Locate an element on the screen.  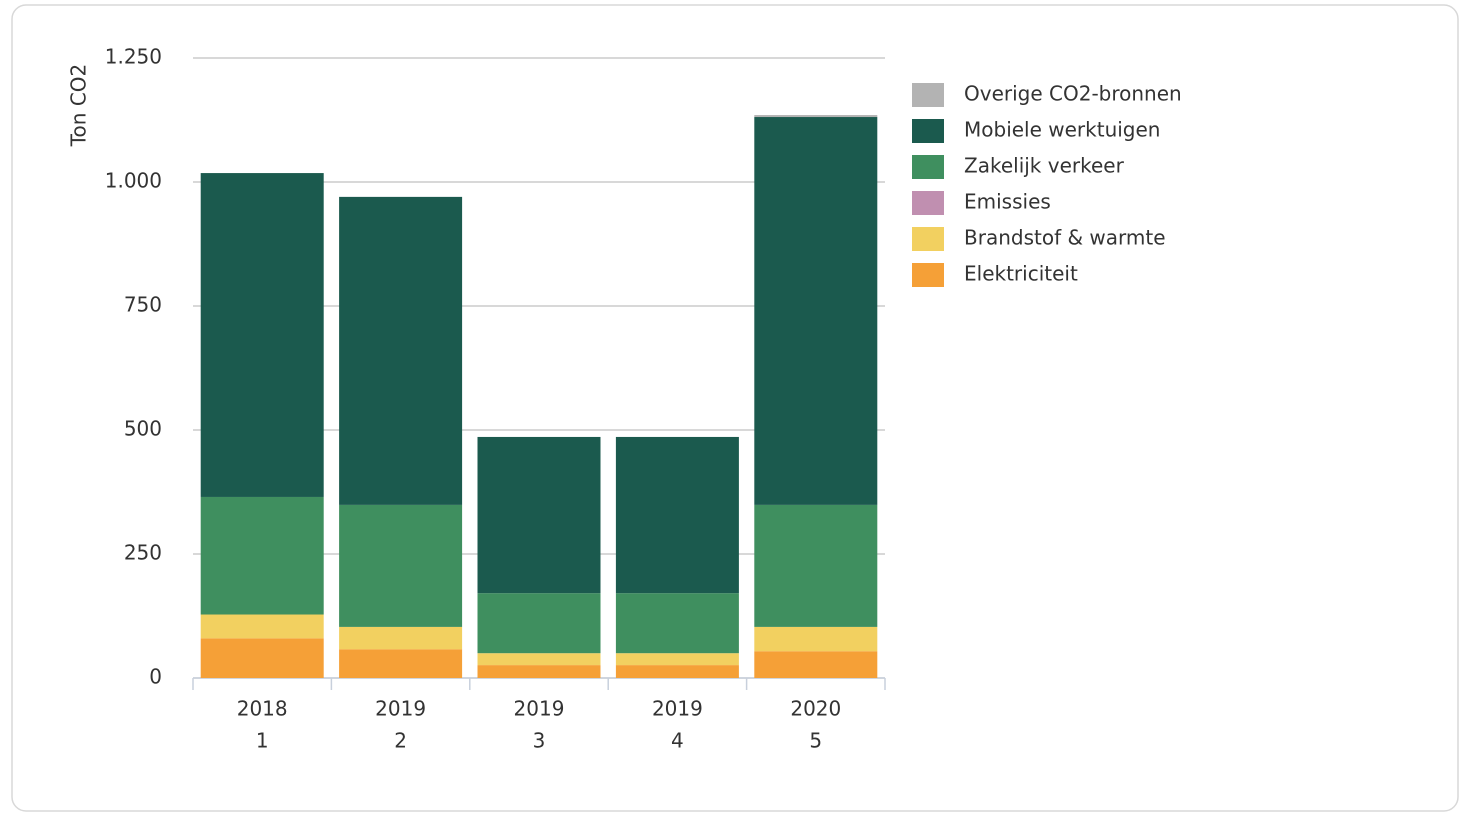
x-tick-label: 3 is located at coordinates (539, 741).